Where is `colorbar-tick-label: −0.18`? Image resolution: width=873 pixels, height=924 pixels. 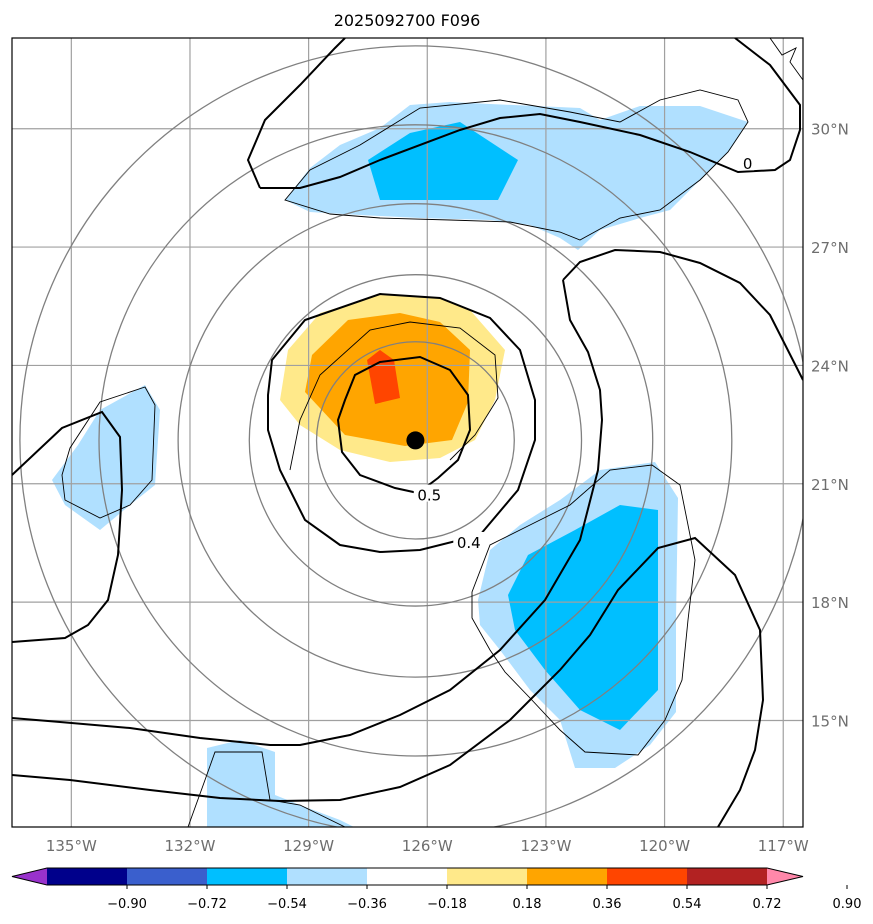
colorbar-tick-label: −0.18 is located at coordinates (447, 904).